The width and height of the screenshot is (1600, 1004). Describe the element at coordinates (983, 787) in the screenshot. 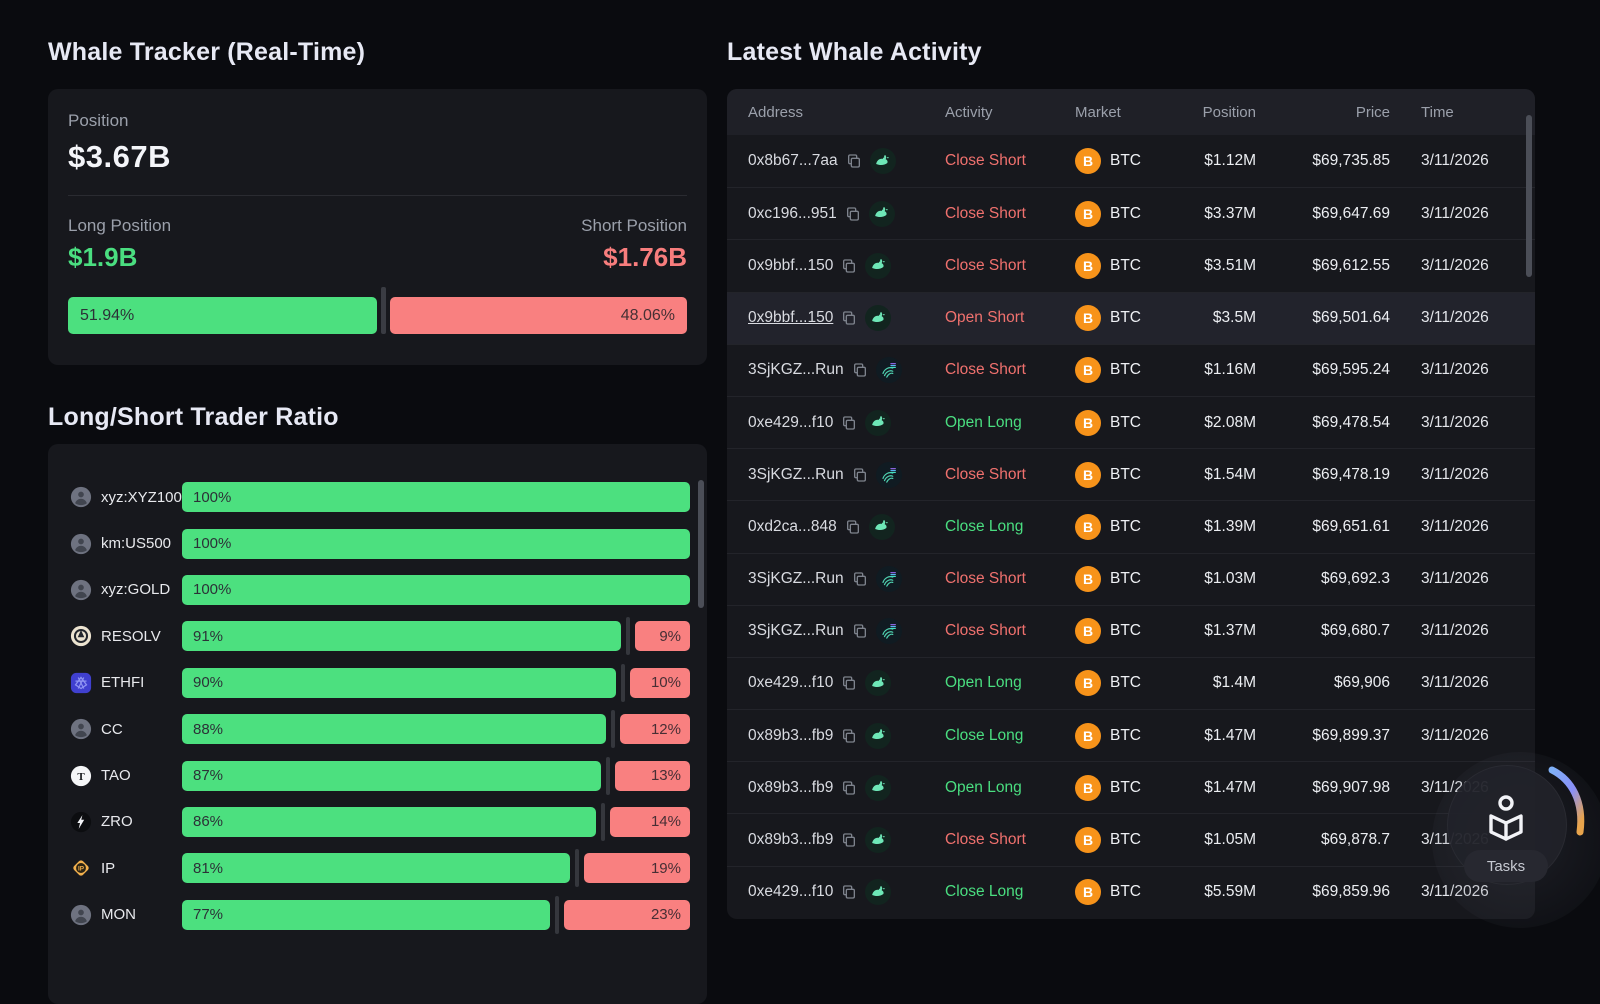

I see `activity-type: Open Long` at that location.